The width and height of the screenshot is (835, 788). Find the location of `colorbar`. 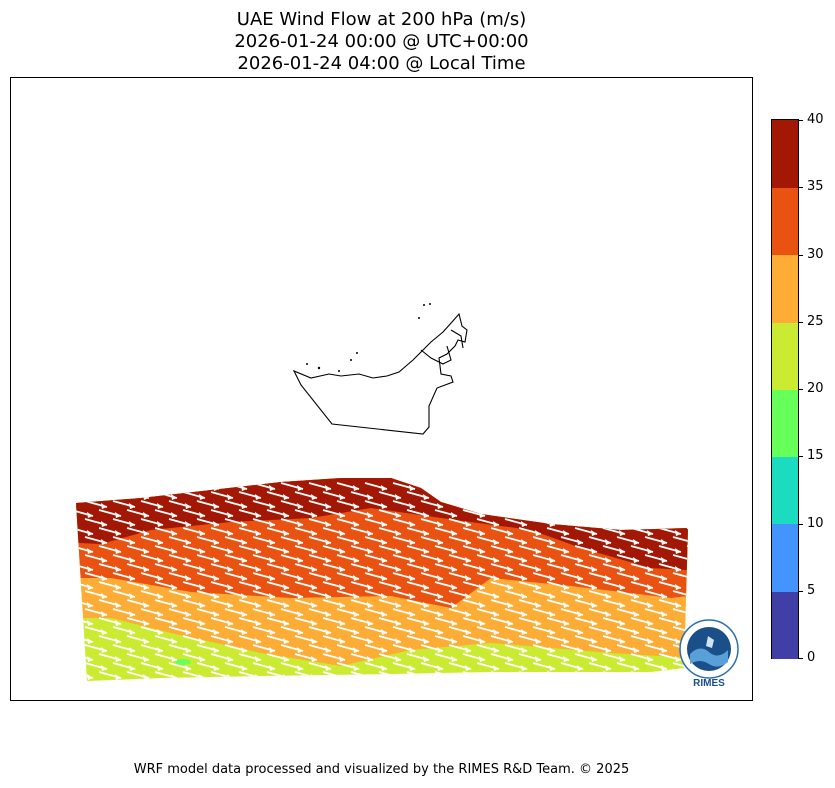

colorbar is located at coordinates (785, 389).